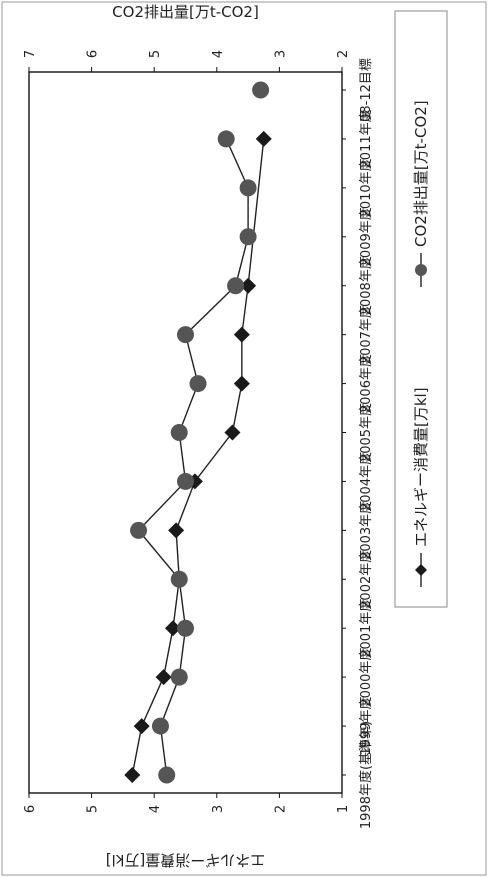  Describe the element at coordinates (366, 579) in the screenshot. I see `x-tick-label: 2002年度` at that location.